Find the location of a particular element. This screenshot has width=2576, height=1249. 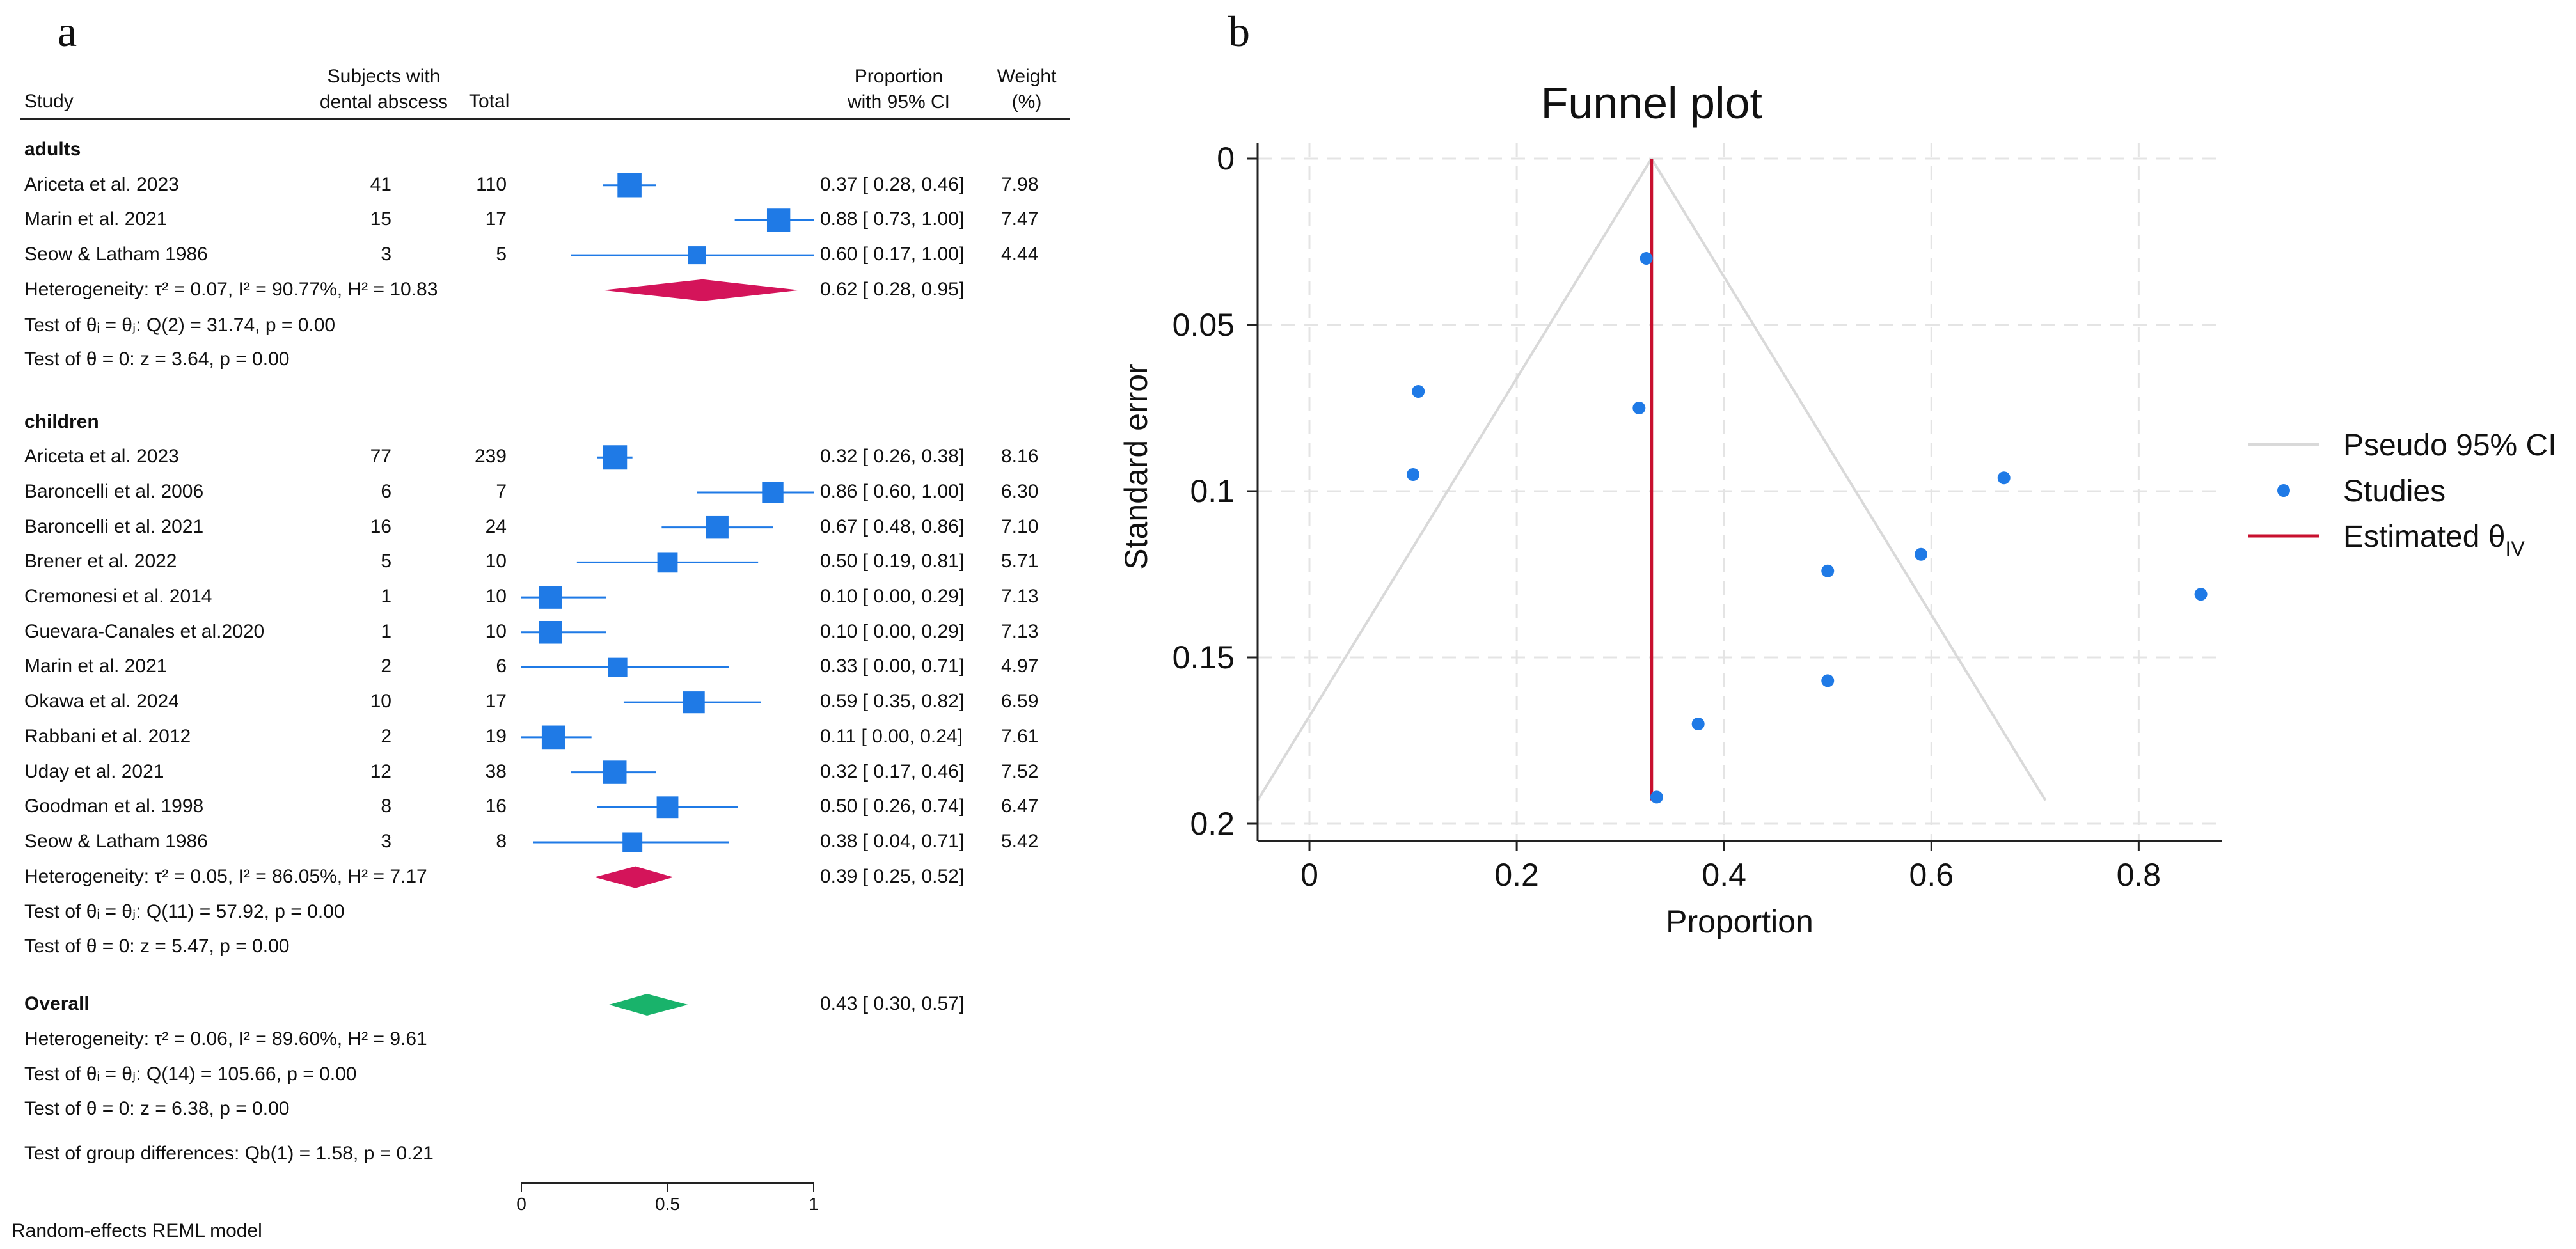

group-pooled-ci: 0.62 [ 0.28, 0.95] is located at coordinates (892, 289).